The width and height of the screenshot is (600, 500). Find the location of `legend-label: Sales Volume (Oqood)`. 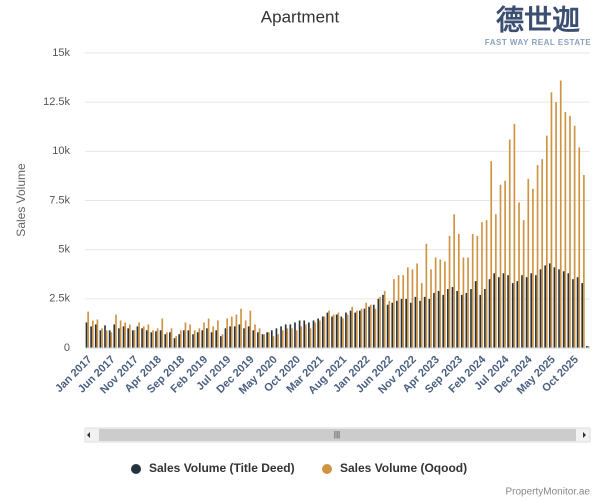

legend-label: Sales Volume (Oqood) is located at coordinates (403, 468).